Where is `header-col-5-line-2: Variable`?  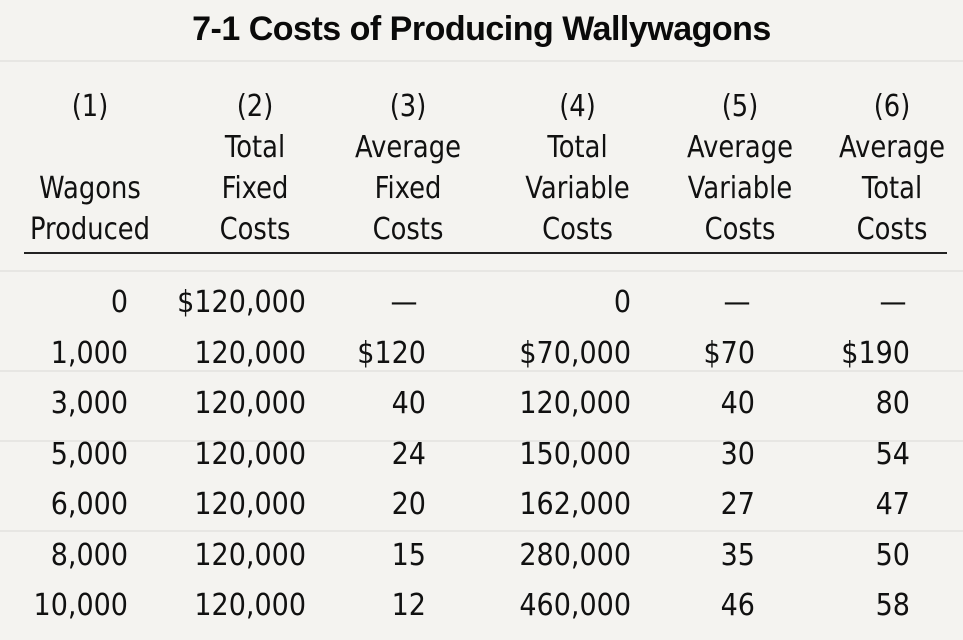 header-col-5-line-2: Variable is located at coordinates (740, 188).